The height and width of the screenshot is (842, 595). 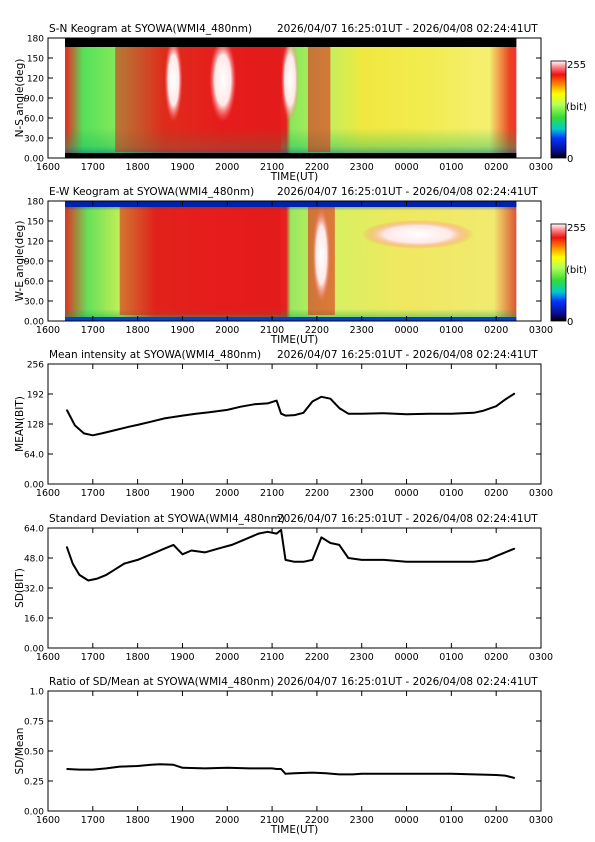 What do you see at coordinates (20, 751) in the screenshot?
I see `y-axis-label: SD/Mean` at bounding box center [20, 751].